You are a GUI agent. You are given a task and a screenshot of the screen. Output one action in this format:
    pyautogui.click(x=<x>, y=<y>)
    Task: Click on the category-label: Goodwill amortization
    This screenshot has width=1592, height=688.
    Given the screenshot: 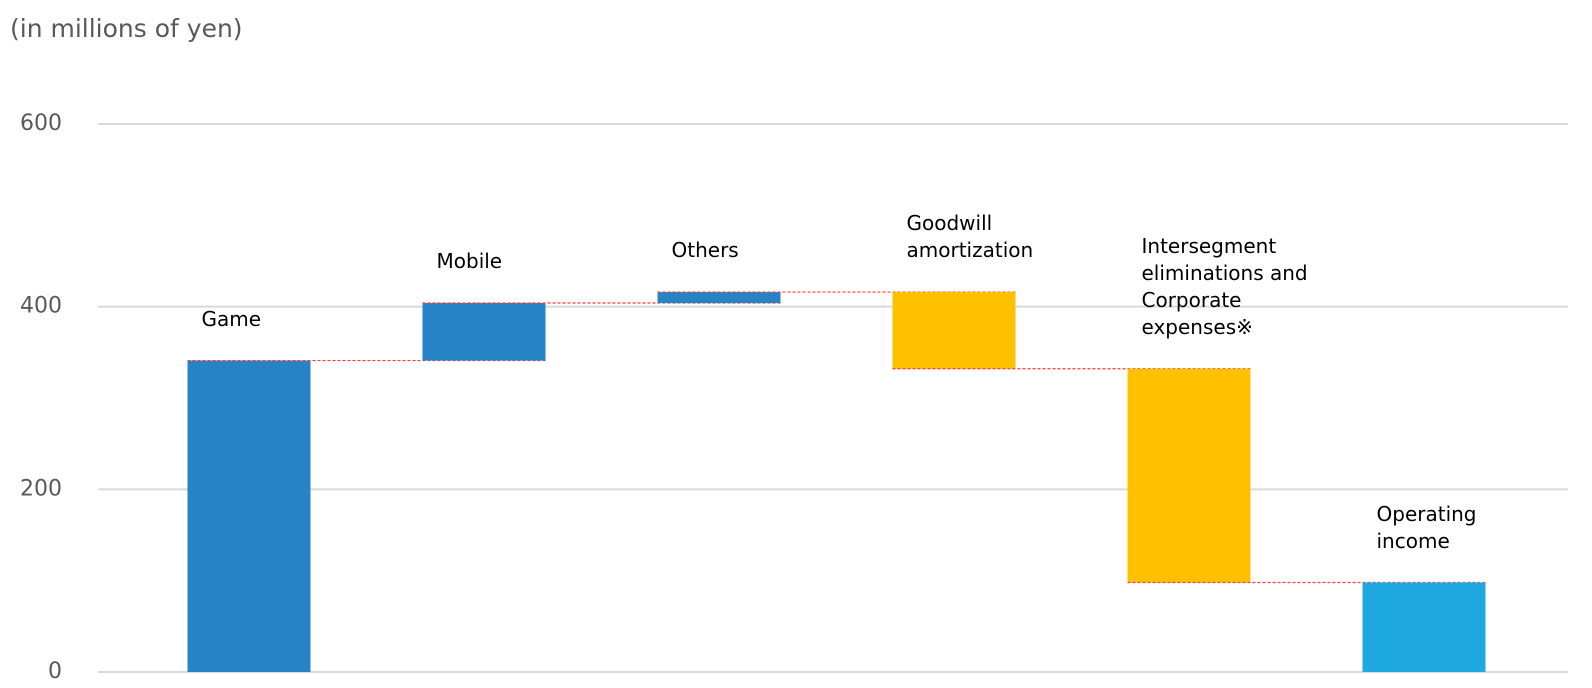 What is the action you would take?
    pyautogui.click(x=970, y=237)
    